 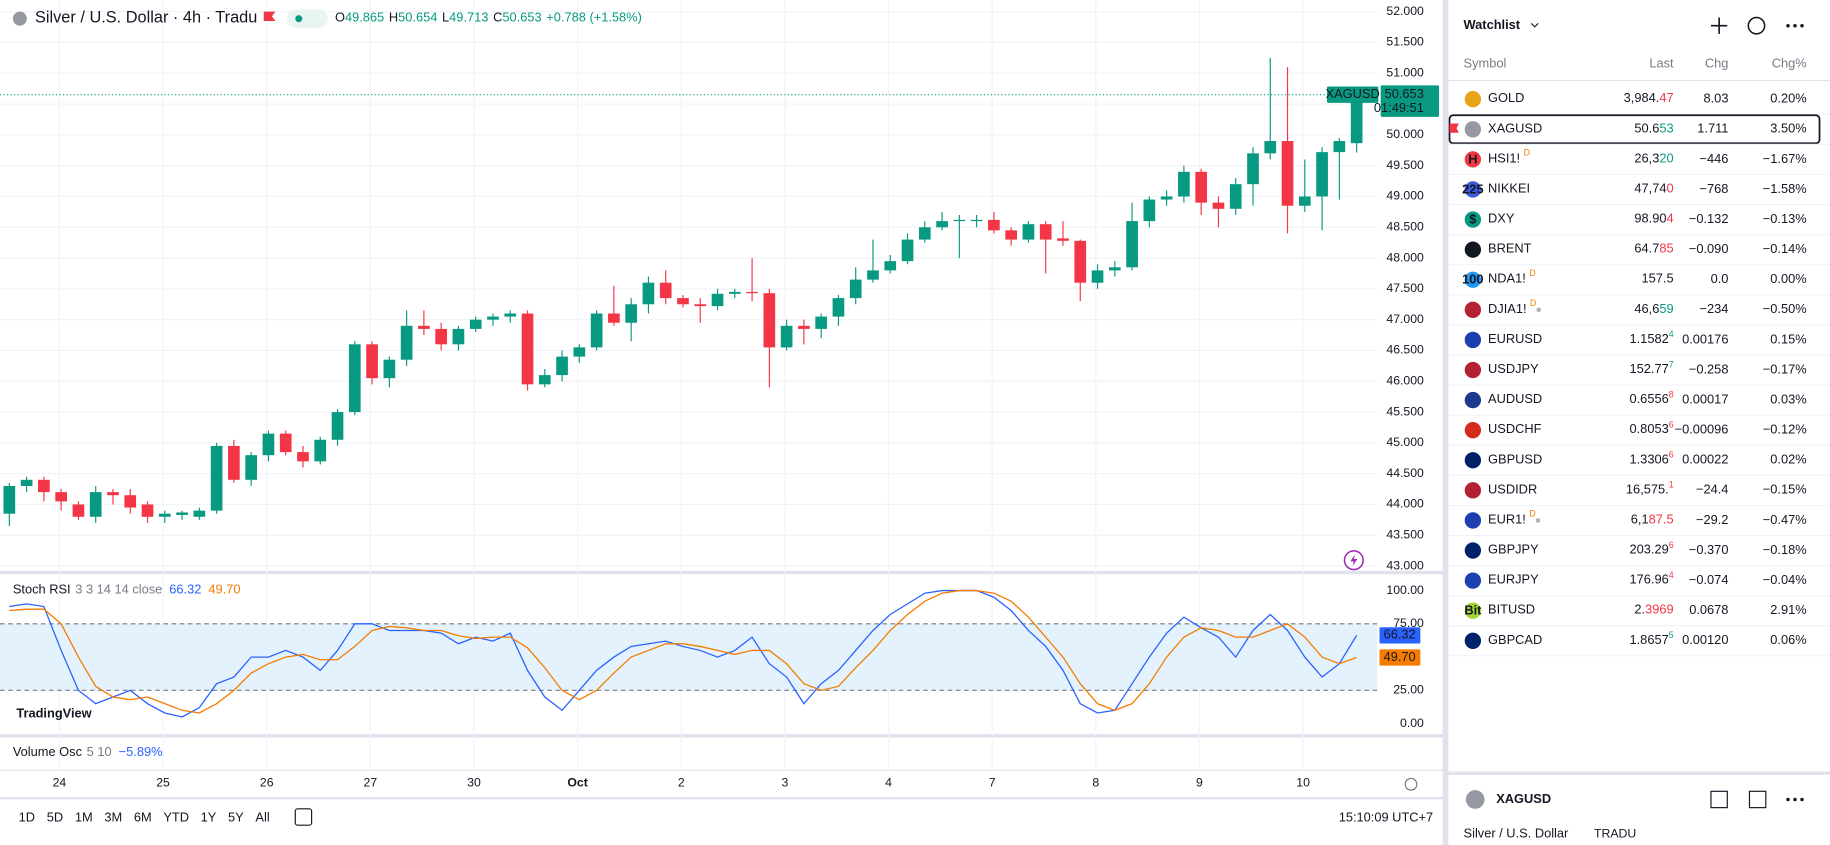 What do you see at coordinates (1709, 549) in the screenshot?
I see `change: −0.370` at bounding box center [1709, 549].